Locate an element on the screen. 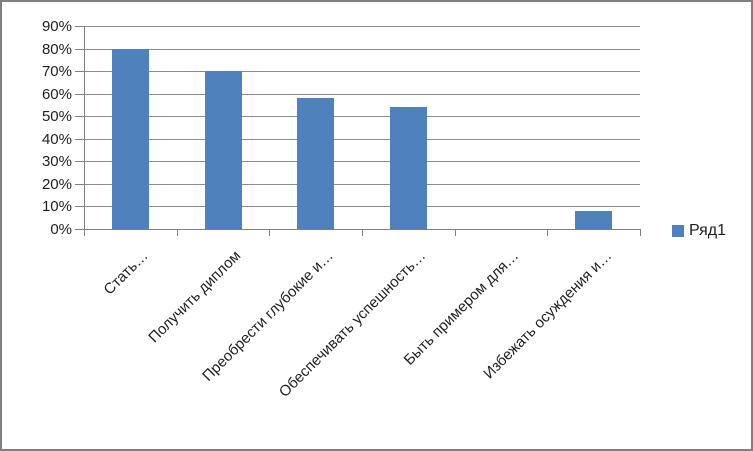 This screenshot has height=451, width=753. y-axis-tick-label: 50% is located at coordinates (56, 116).